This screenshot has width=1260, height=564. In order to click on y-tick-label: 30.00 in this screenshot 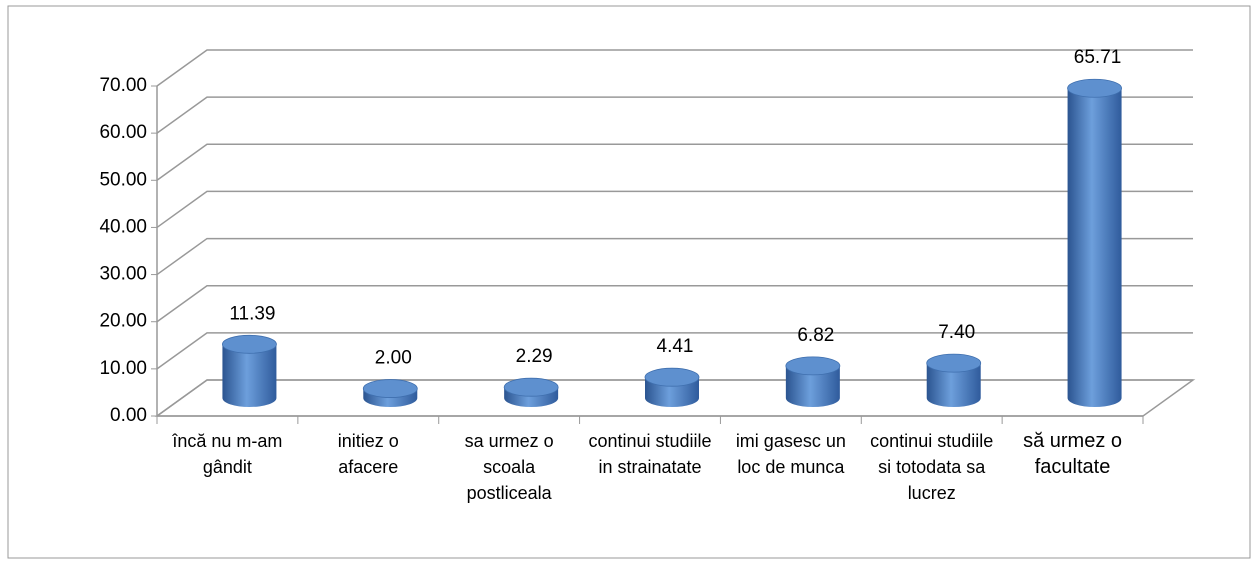, I will do `click(123, 274)`.